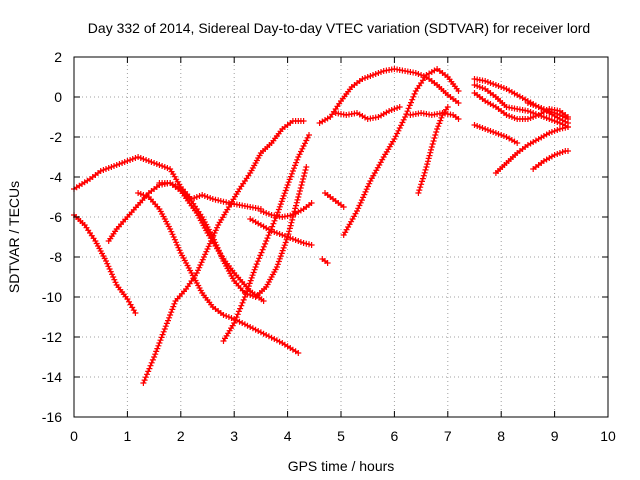  I want to click on x-tick-labels: 0 1 2 3 4 5 6 7 8 9 10, so click(343, 436).